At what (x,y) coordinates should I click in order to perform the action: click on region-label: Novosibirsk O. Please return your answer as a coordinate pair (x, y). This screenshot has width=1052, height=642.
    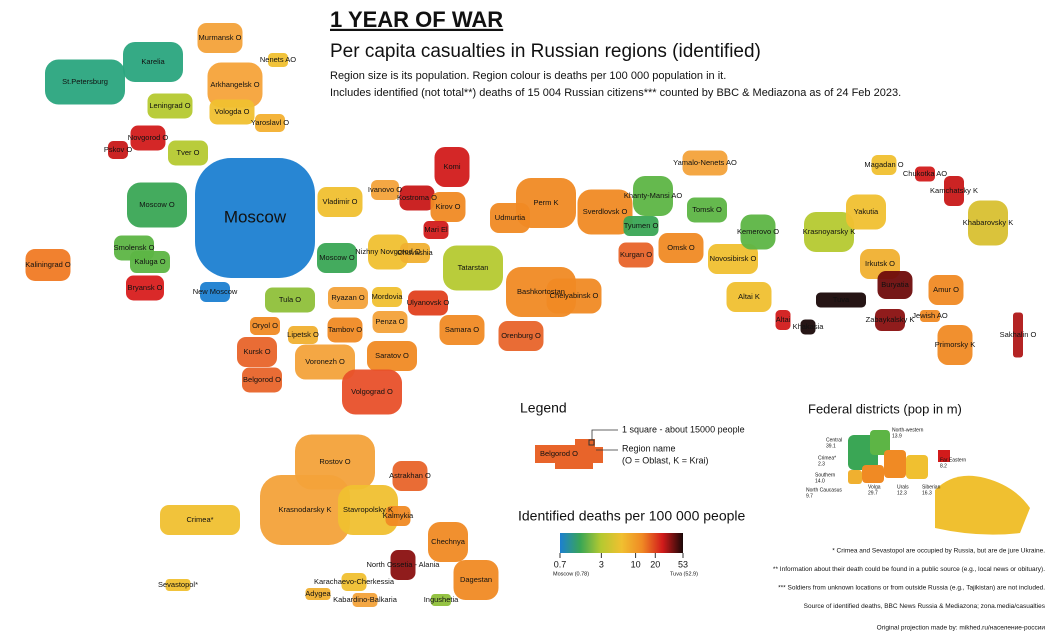
    Looking at the image, I should click on (733, 258).